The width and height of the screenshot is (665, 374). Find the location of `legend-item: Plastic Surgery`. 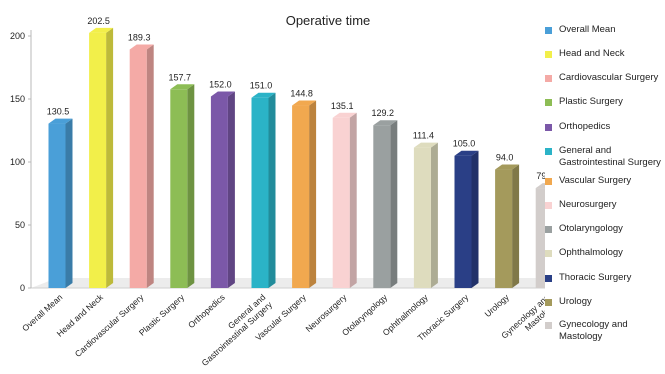

legend-item: Plastic Surgery is located at coordinates (605, 102).